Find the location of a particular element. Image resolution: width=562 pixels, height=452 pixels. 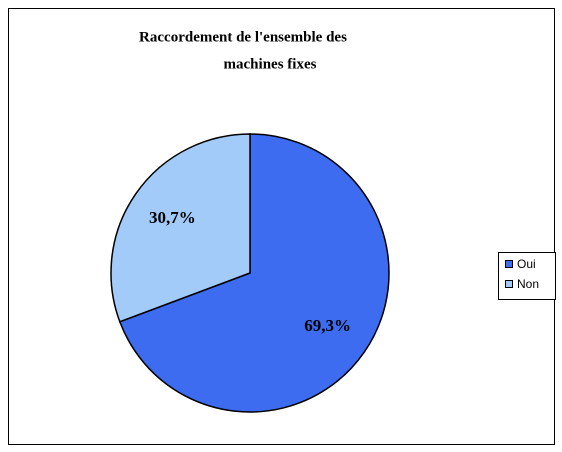

chart-title: Raccordement de l'ensemble des is located at coordinates (243, 37).